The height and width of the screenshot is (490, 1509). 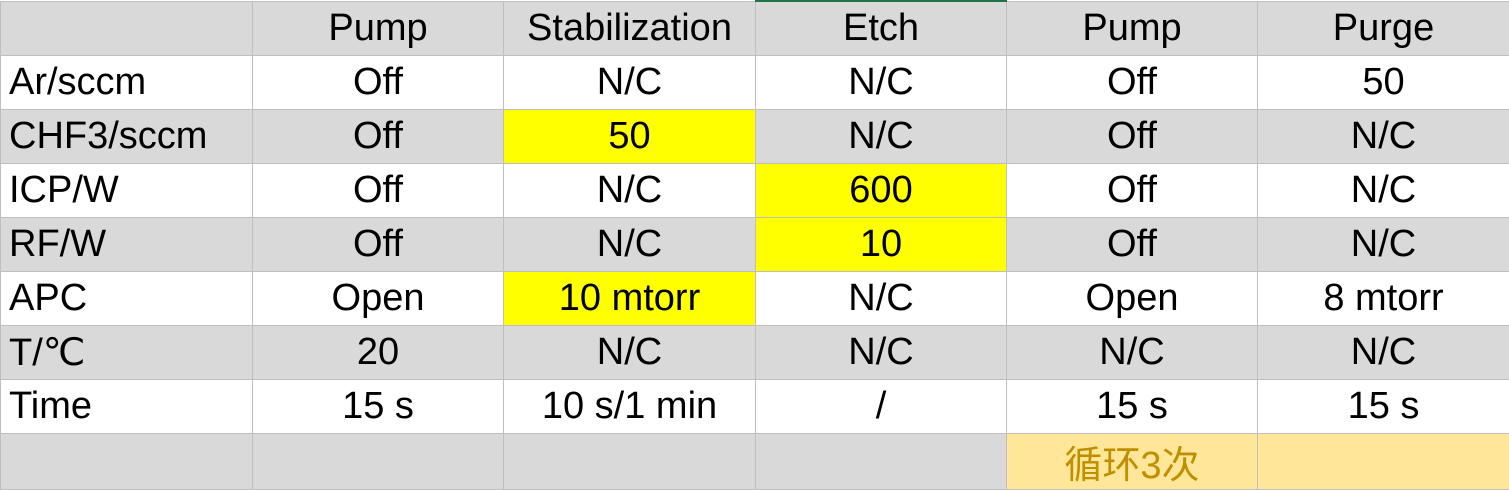 I want to click on header-corner-cell, so click(x=127, y=28).